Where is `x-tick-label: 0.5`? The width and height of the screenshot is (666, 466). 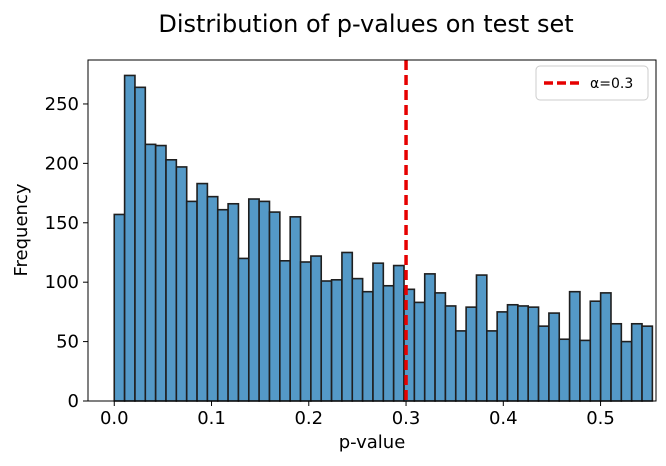 x-tick-label: 0.5 is located at coordinates (600, 418).